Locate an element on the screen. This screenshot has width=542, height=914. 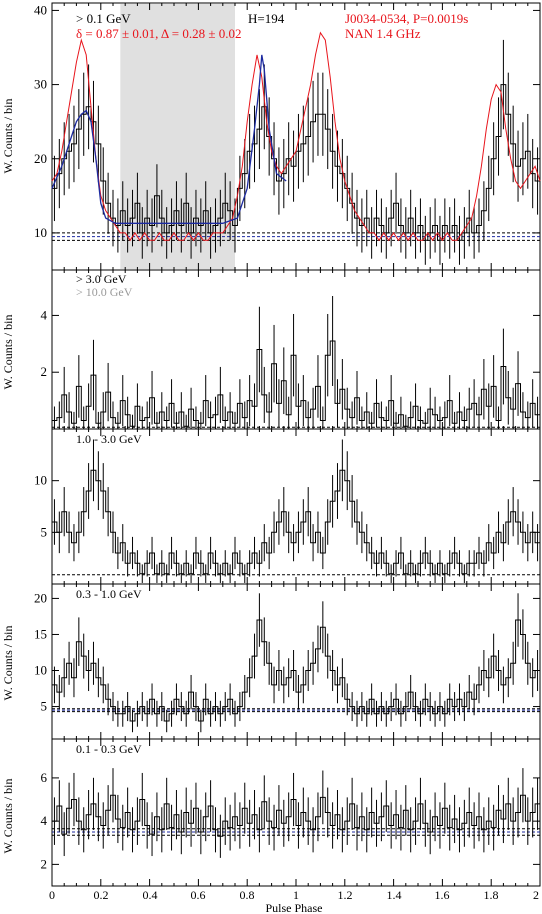
x-tick-label: 1.6 is located at coordinates (442, 895).